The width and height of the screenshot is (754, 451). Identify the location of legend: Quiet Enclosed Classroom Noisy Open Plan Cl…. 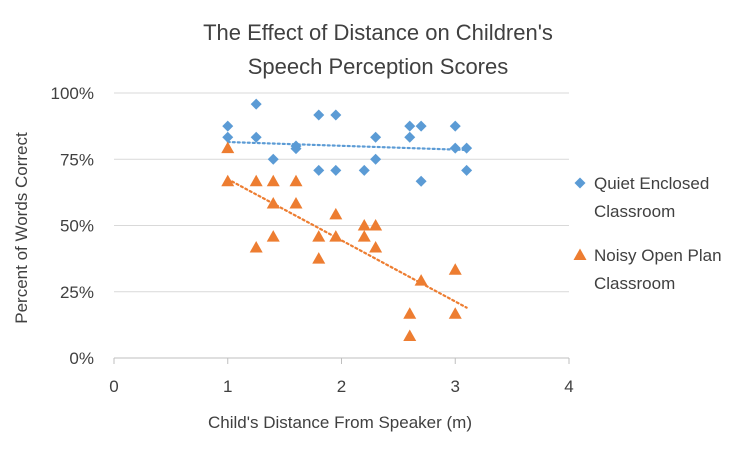
(647, 233).